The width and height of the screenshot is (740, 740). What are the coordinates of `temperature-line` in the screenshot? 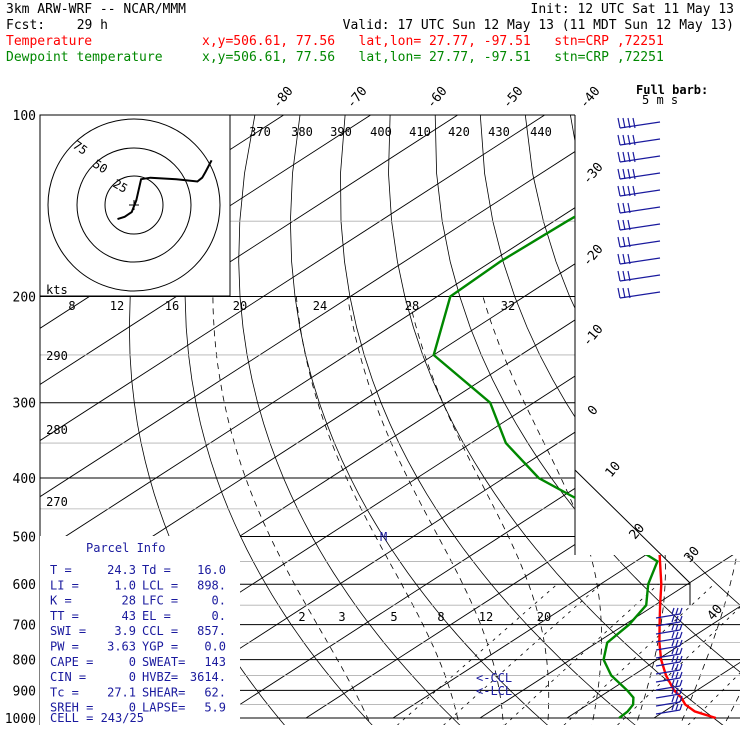 It's located at (689, 417).